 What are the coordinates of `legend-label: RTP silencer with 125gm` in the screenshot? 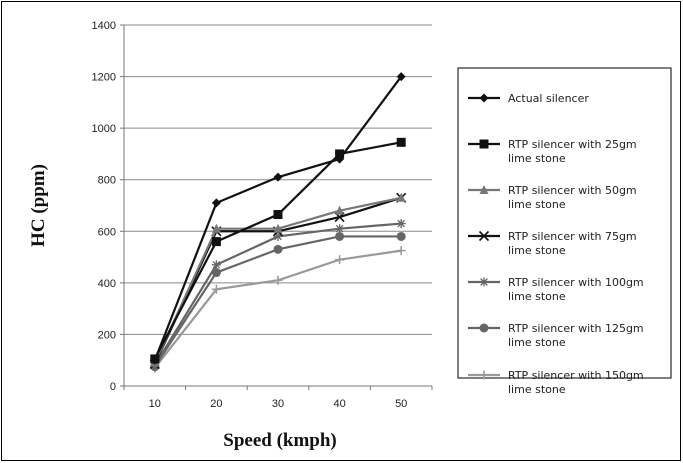 It's located at (576, 328).